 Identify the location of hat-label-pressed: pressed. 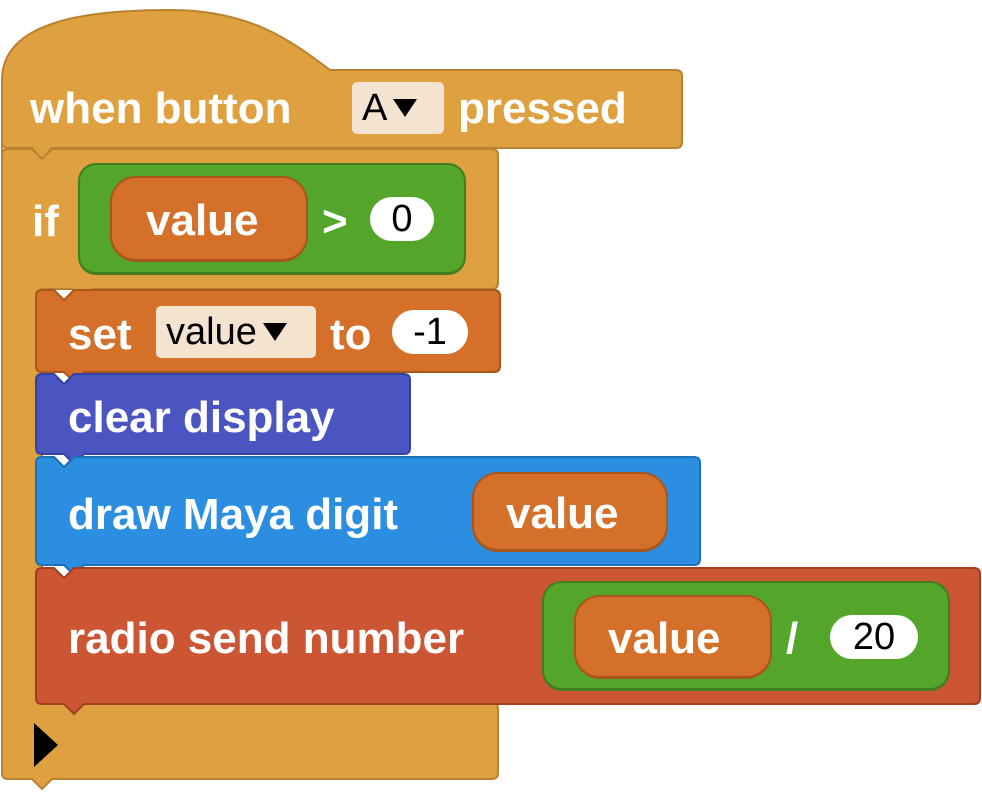
(542, 108).